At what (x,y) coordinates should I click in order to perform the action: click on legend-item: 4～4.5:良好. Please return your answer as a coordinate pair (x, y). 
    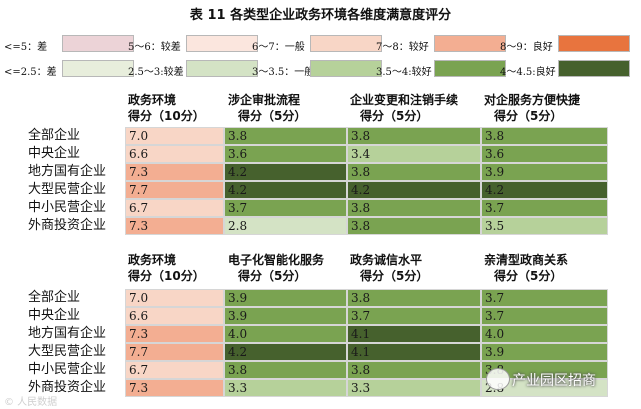
    Looking at the image, I should click on (568, 69).